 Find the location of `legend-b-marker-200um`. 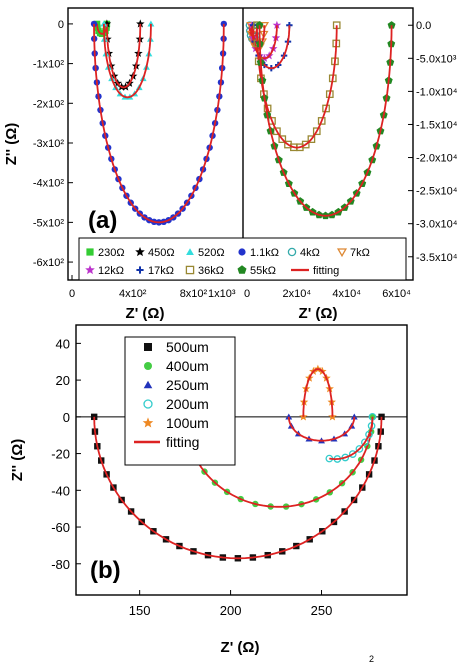

legend-b-marker-200um is located at coordinates (148, 404).